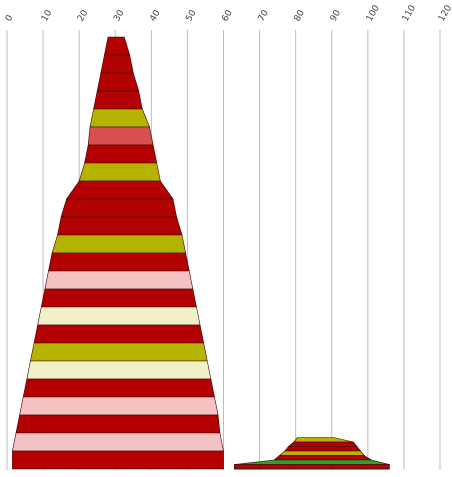 The height and width of the screenshot is (477, 452). Describe the element at coordinates (227, 15) in the screenshot. I see `x-tick-label: 60` at that location.